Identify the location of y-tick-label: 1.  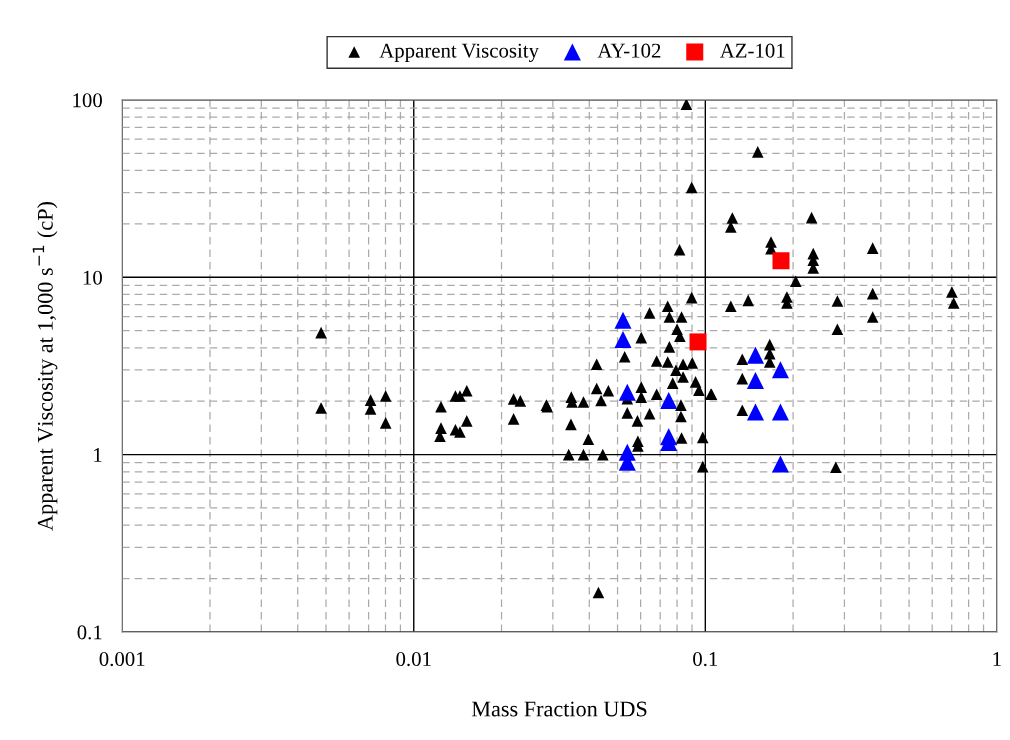
(98, 455).